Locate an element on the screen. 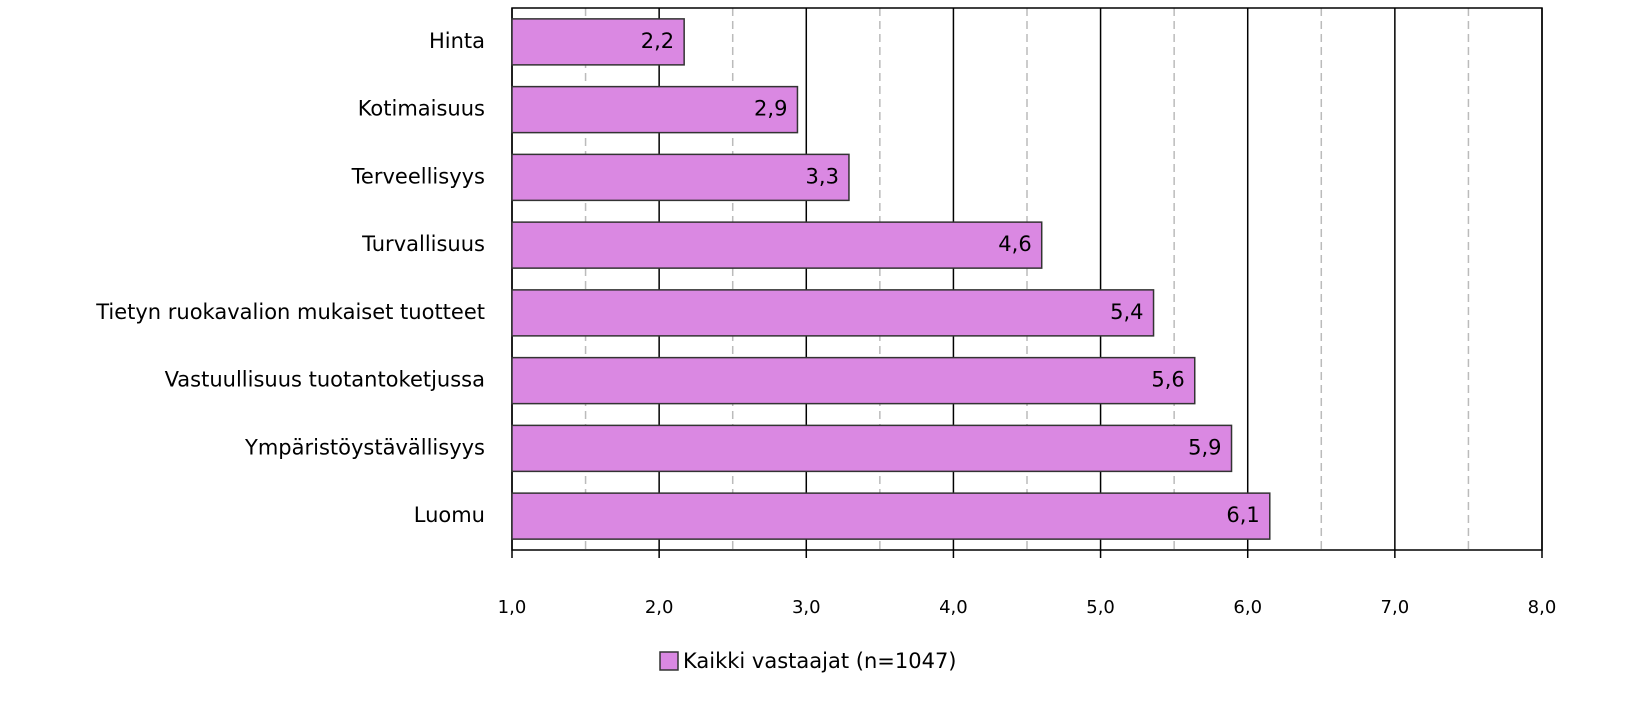 Image resolution: width=1629 pixels, height=704 pixels. y-tick-label: Turvallisuus is located at coordinates (423, 244).